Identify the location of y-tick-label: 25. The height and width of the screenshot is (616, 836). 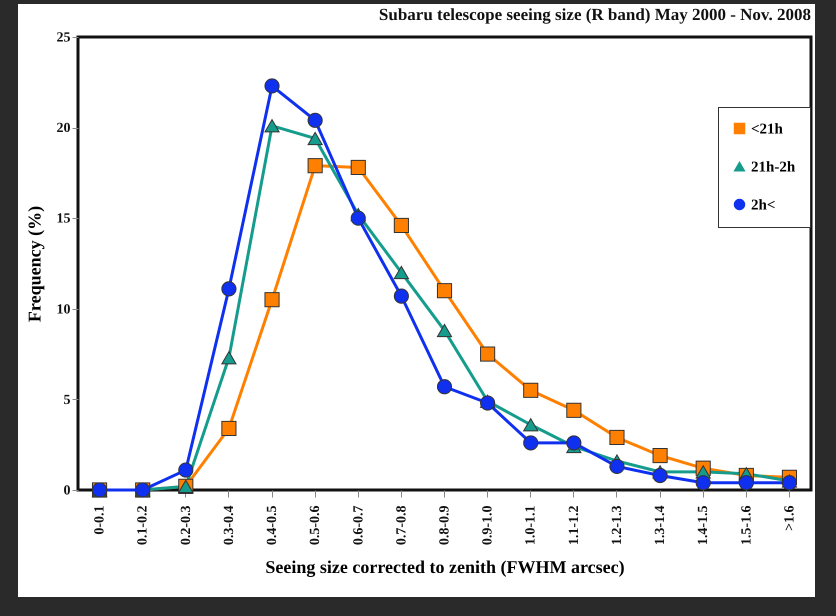
(63, 38).